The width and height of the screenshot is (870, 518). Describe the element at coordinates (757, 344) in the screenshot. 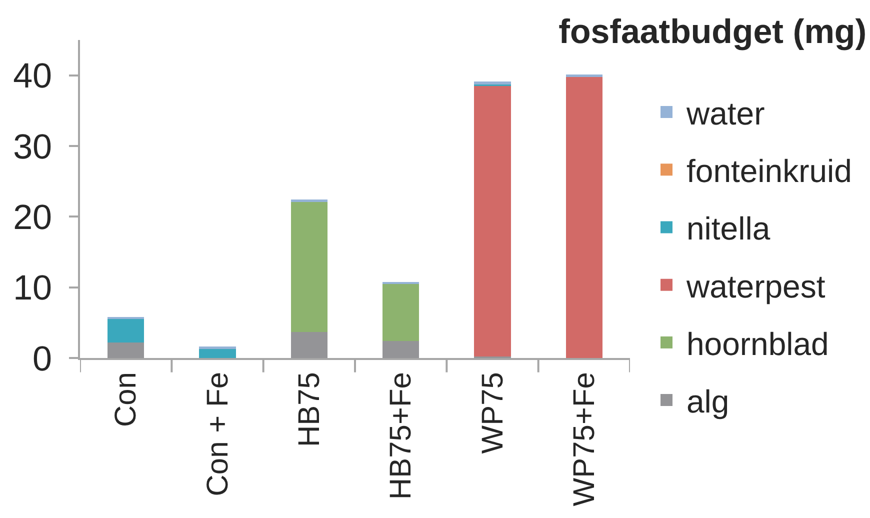

I see `legend-label: hoornblad` at that location.